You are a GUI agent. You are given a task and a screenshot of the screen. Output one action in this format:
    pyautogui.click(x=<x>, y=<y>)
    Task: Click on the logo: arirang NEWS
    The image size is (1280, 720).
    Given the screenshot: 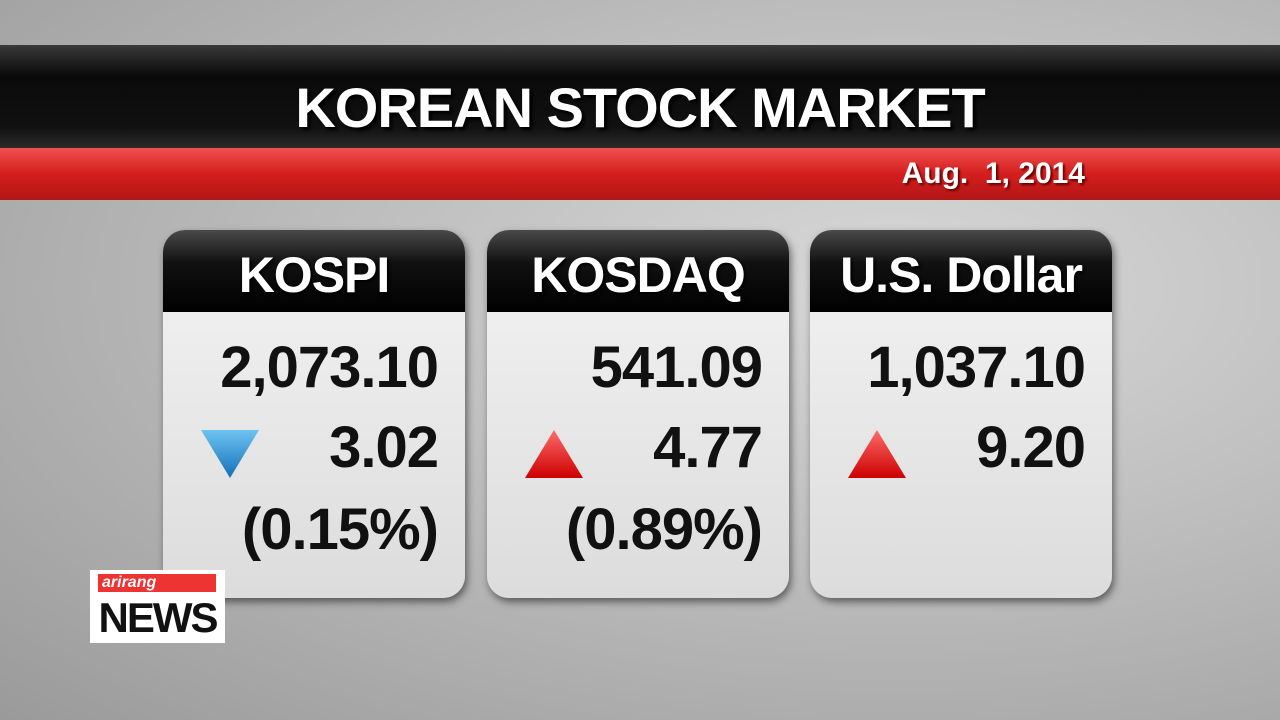 What is the action you would take?
    pyautogui.click(x=157, y=606)
    